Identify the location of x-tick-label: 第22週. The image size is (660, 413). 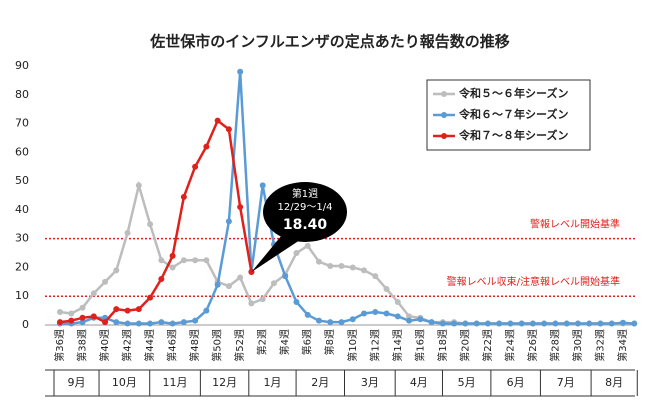
(487, 345).